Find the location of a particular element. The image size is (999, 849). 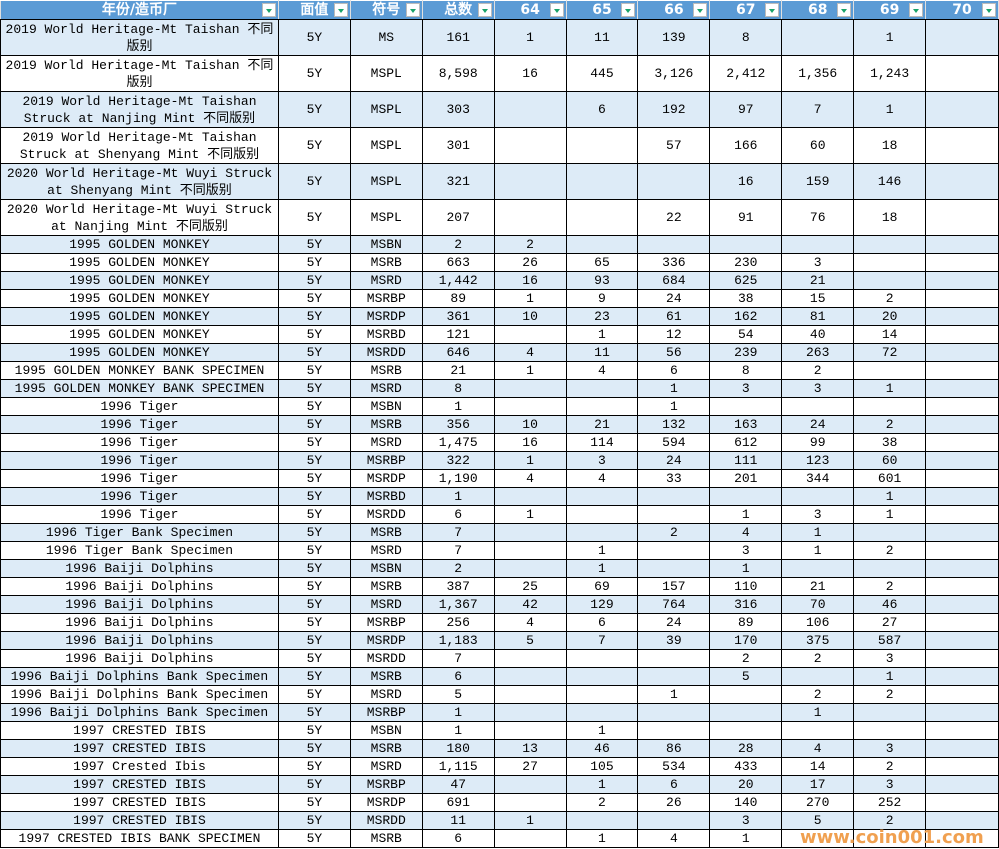

grade-count-cell: 8 is located at coordinates (746, 370).